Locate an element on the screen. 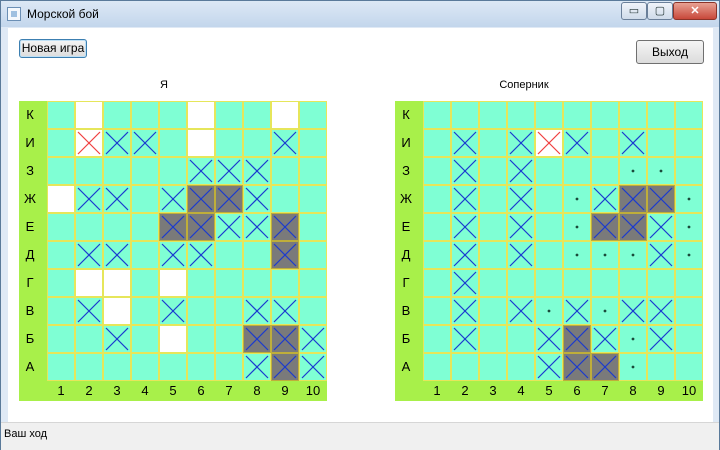 The height and width of the screenshot is (450, 720). exit-button: Выход is located at coordinates (670, 52).